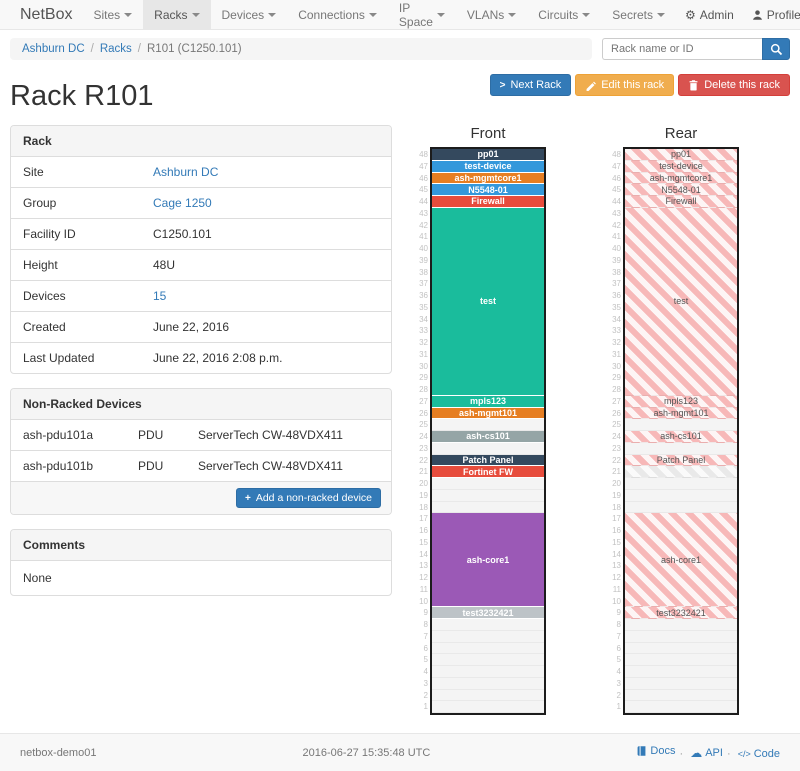  I want to click on device-rear-n5548-01: N5548-01, so click(681, 190).